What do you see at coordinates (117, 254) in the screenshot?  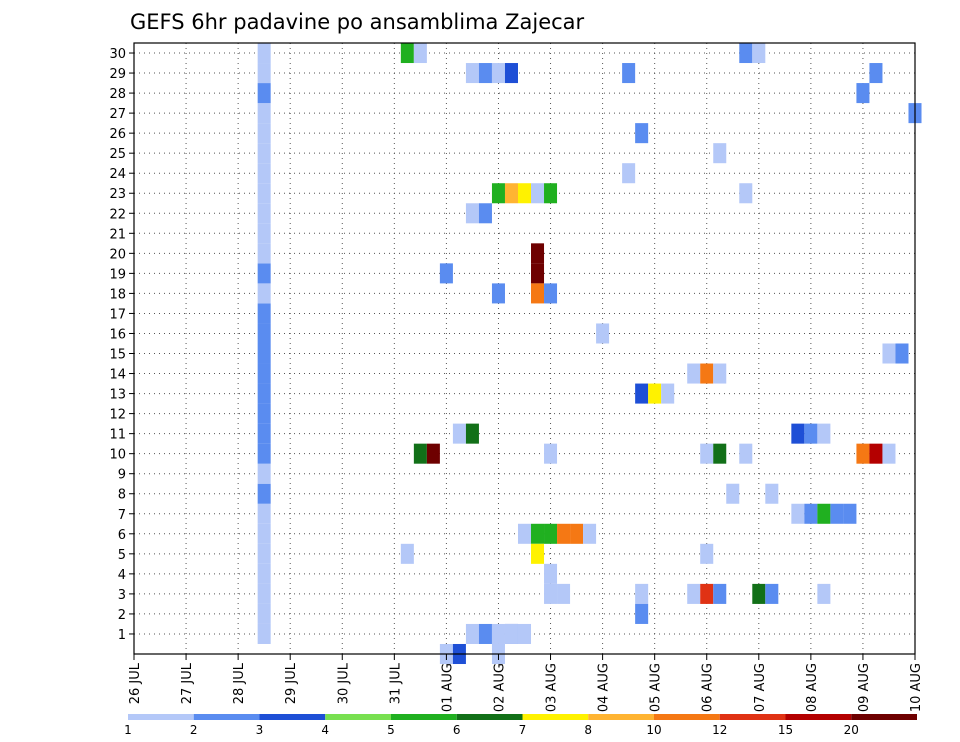 I see `y-tick-label: 20` at bounding box center [117, 254].